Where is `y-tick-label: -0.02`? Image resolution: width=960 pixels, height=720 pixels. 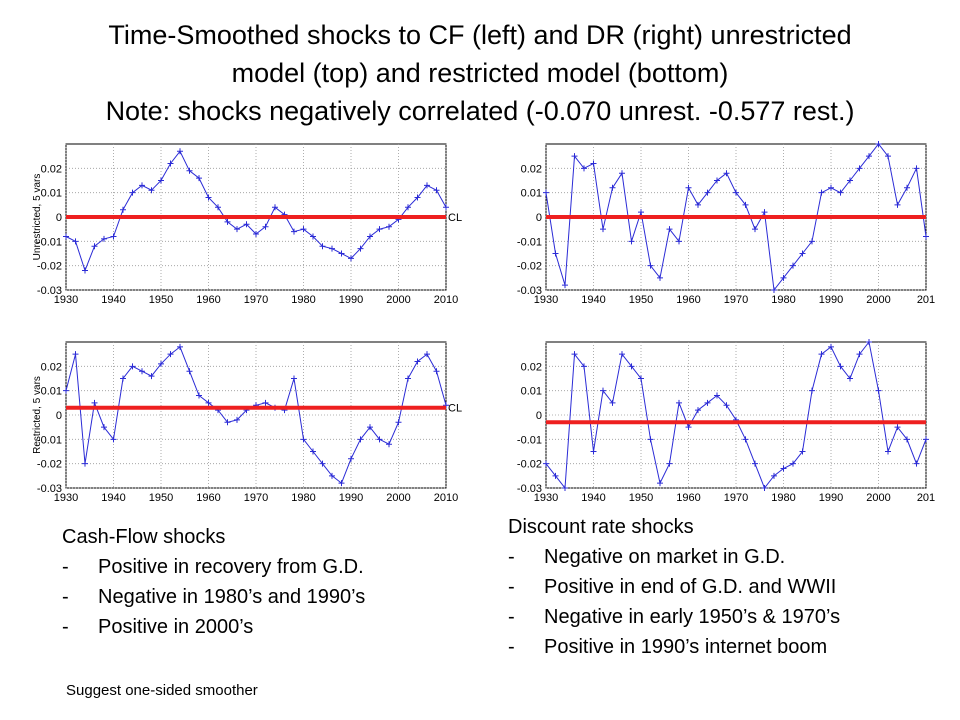 y-tick-label: -0.02 is located at coordinates (529, 465).